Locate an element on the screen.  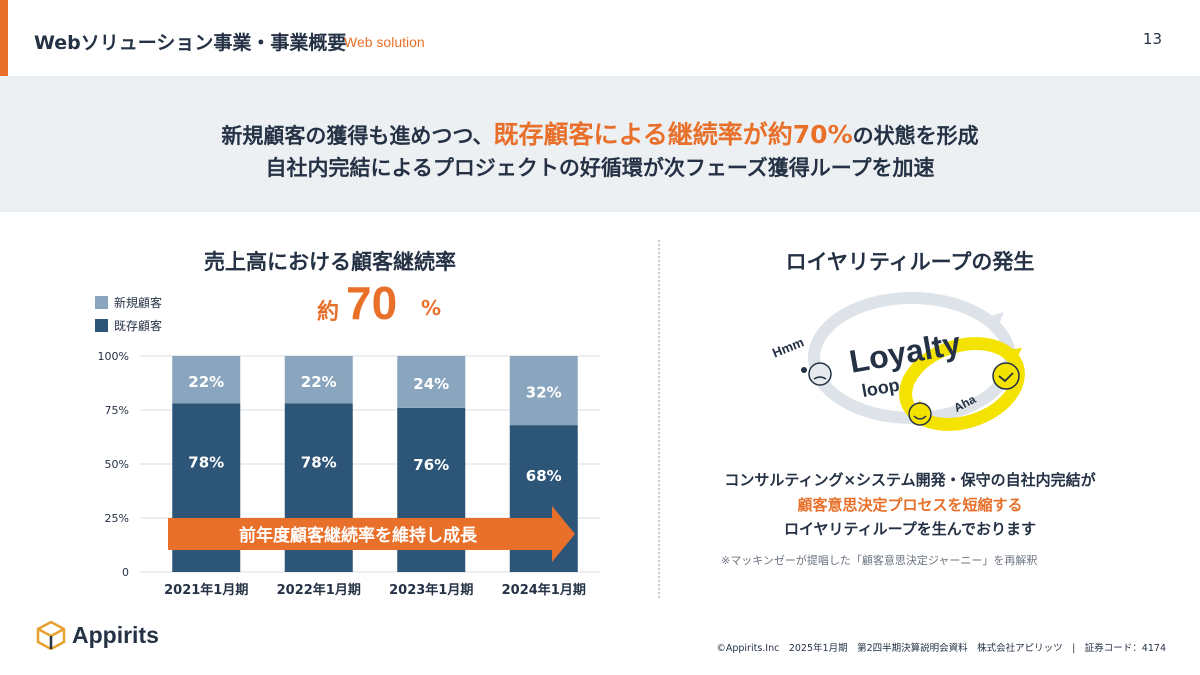
legend-item-existing: 既存顧客 is located at coordinates (128, 325).